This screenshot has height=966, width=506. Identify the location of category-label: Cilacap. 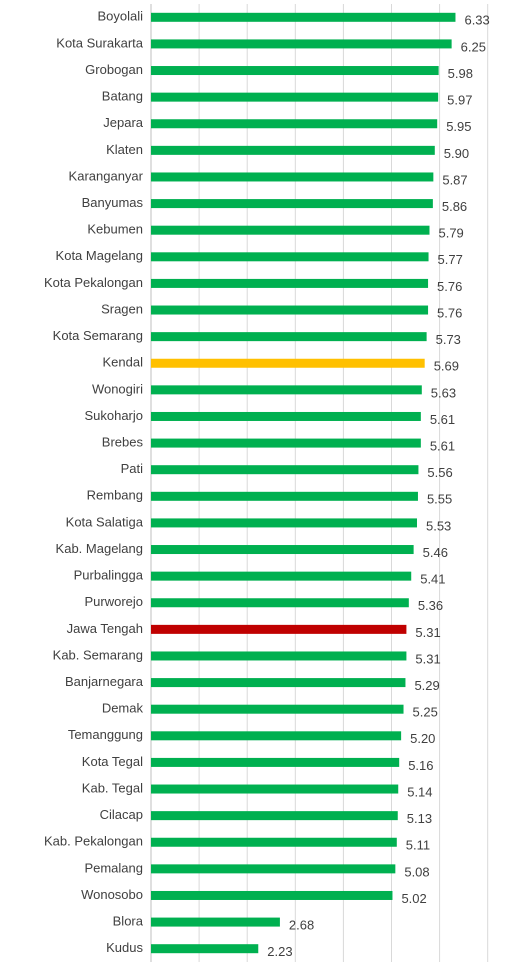
(121, 814).